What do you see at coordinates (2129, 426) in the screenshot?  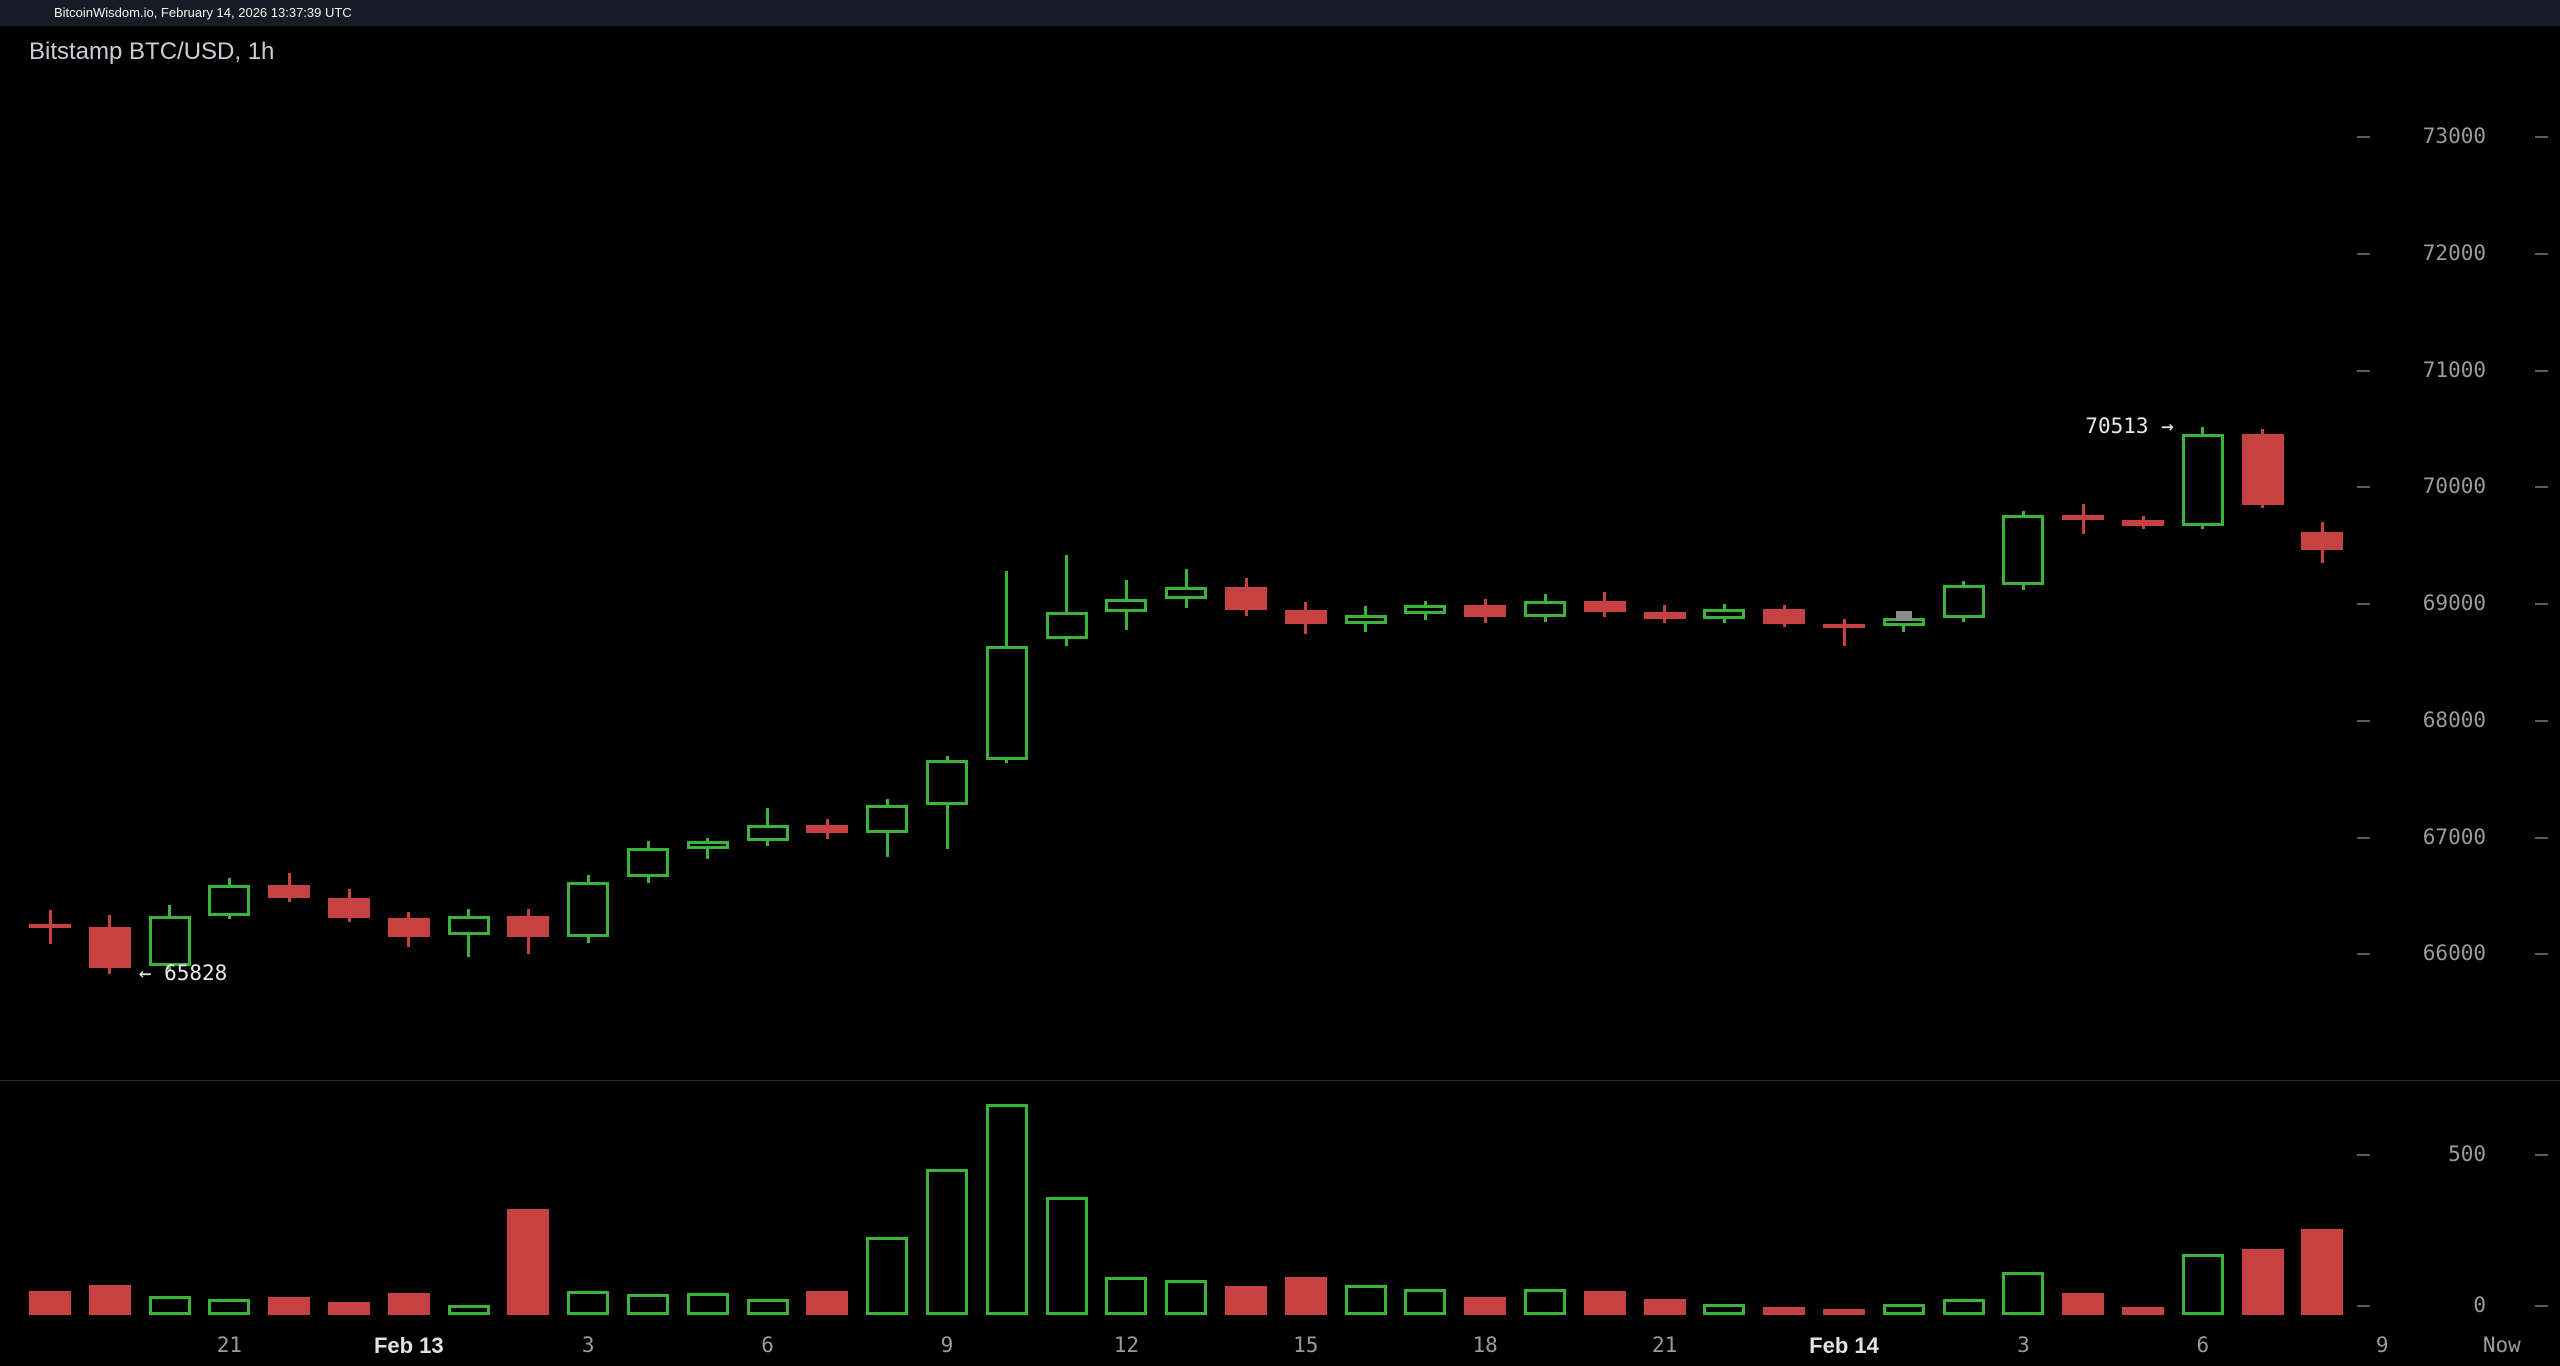 I see `session-high-label: 70513 →` at bounding box center [2129, 426].